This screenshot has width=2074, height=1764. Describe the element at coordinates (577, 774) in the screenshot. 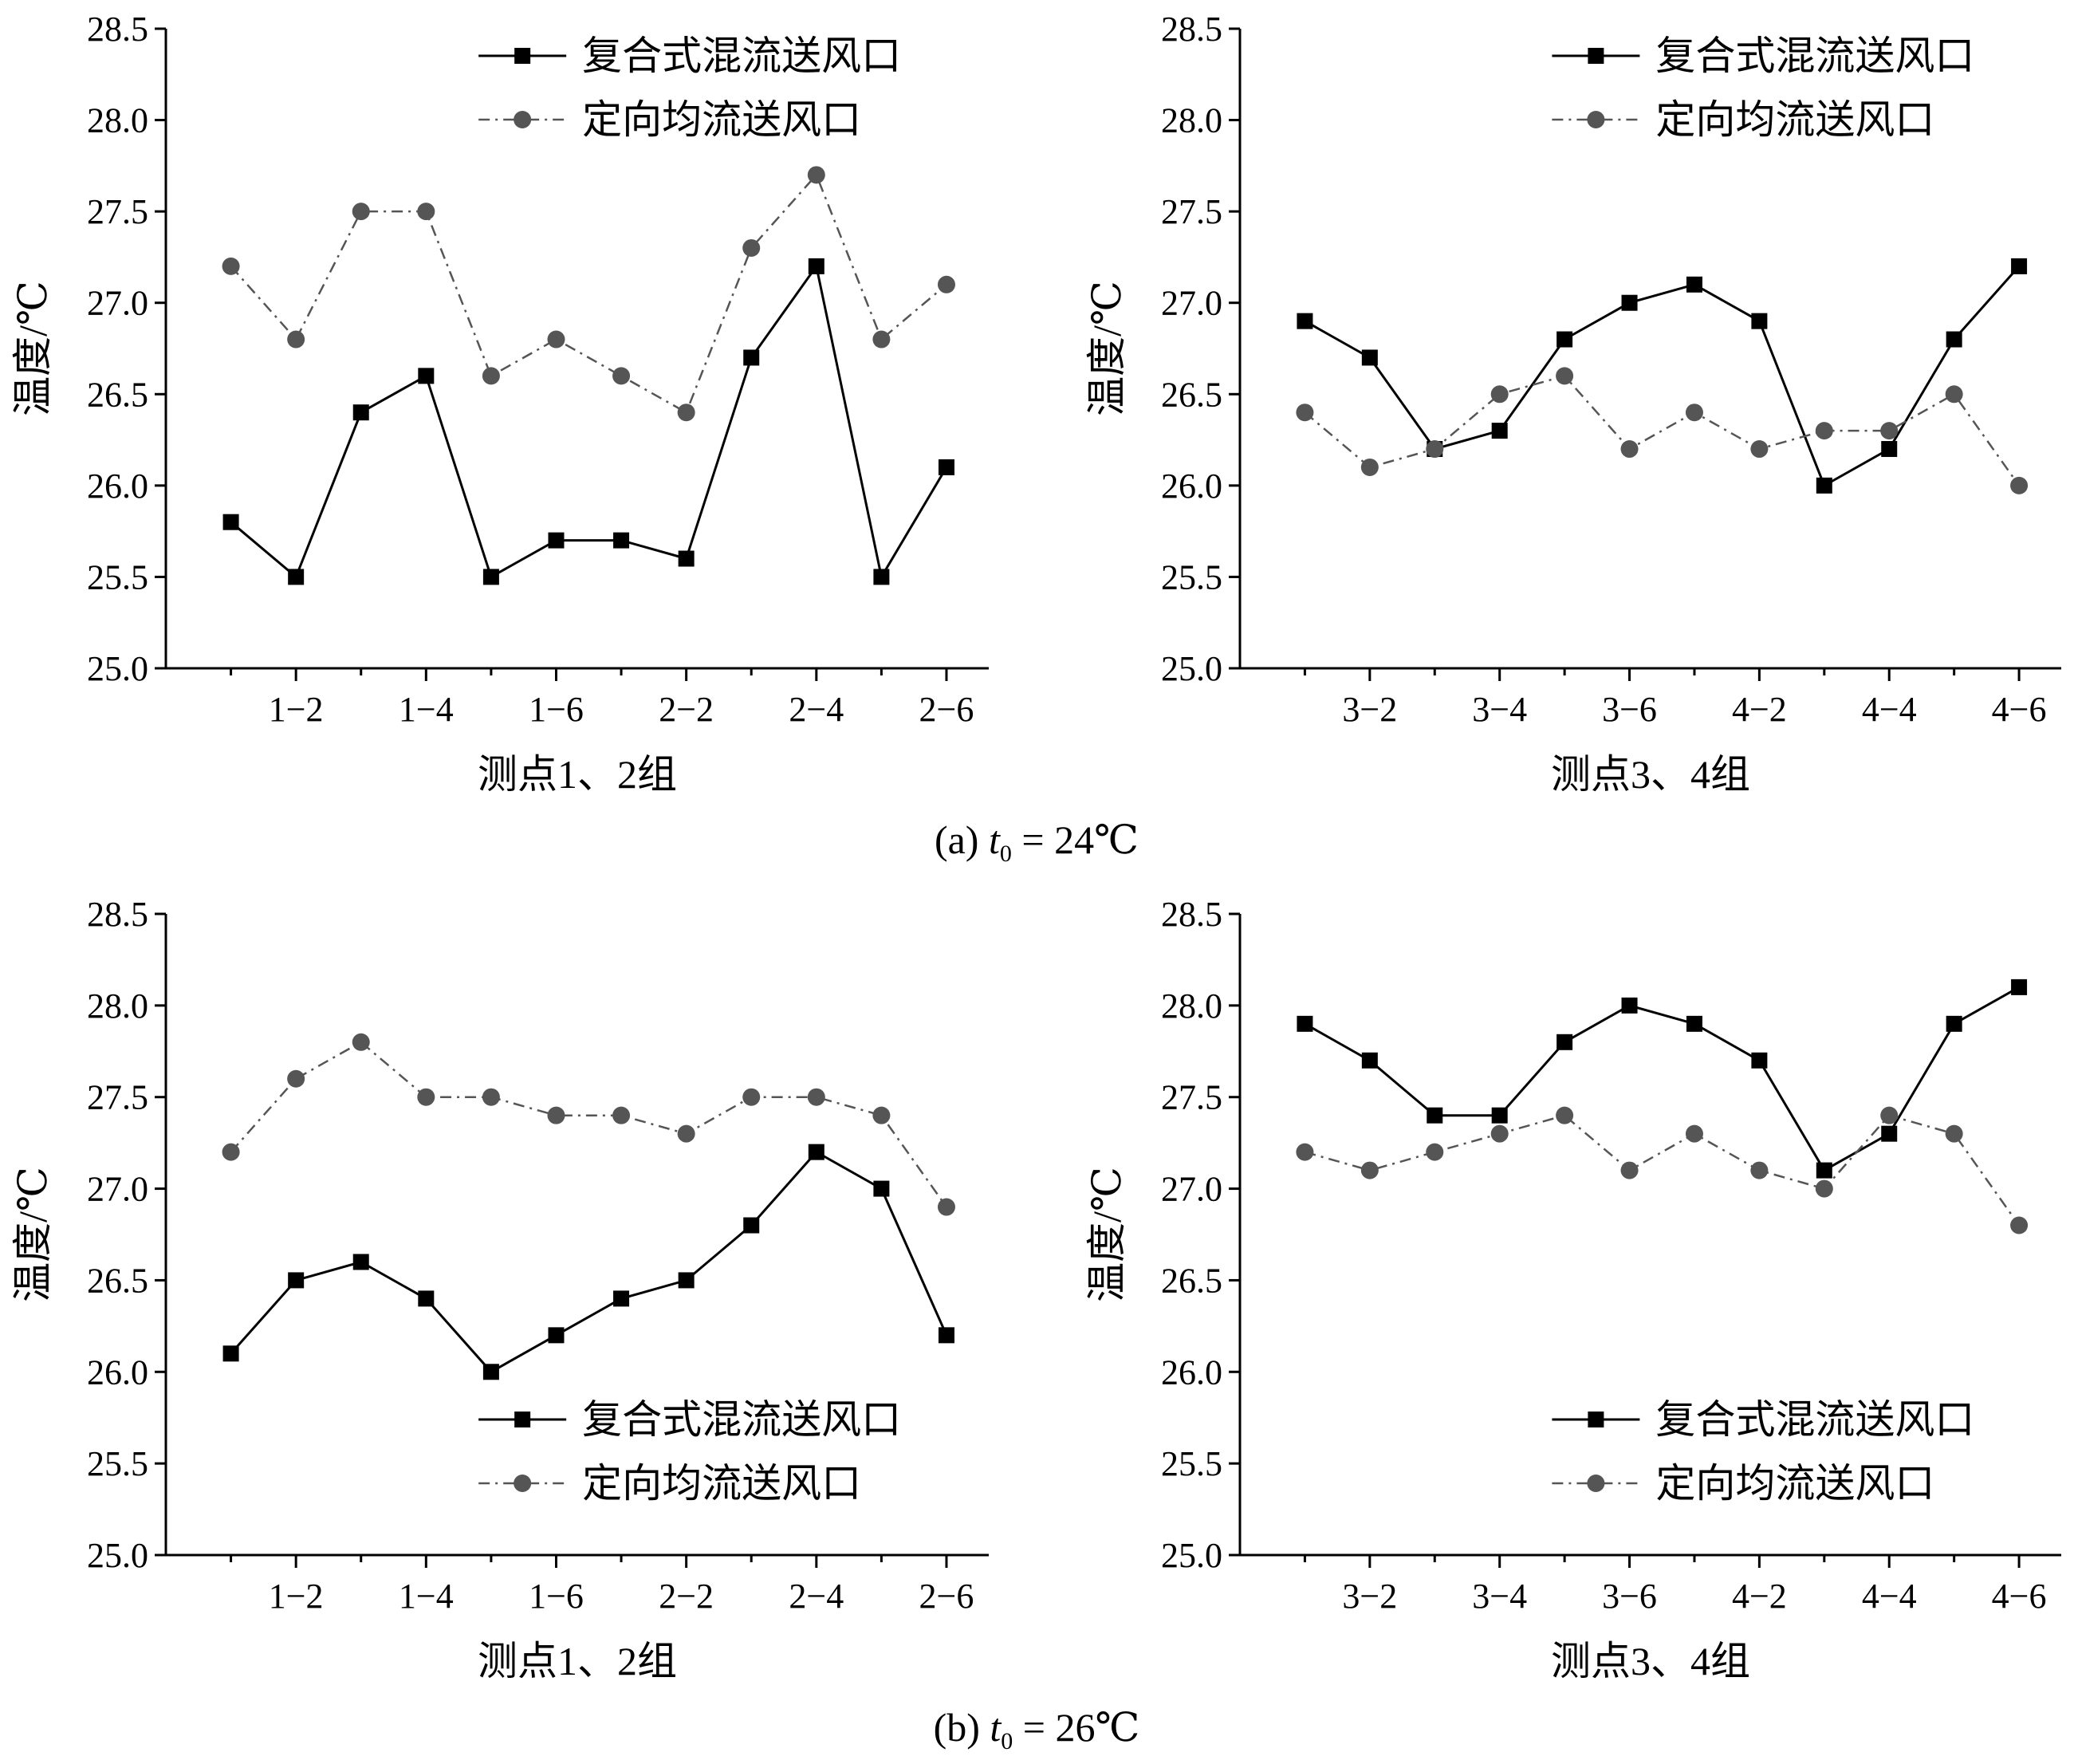

I see `x-axis-title: 测点1、2组` at that location.